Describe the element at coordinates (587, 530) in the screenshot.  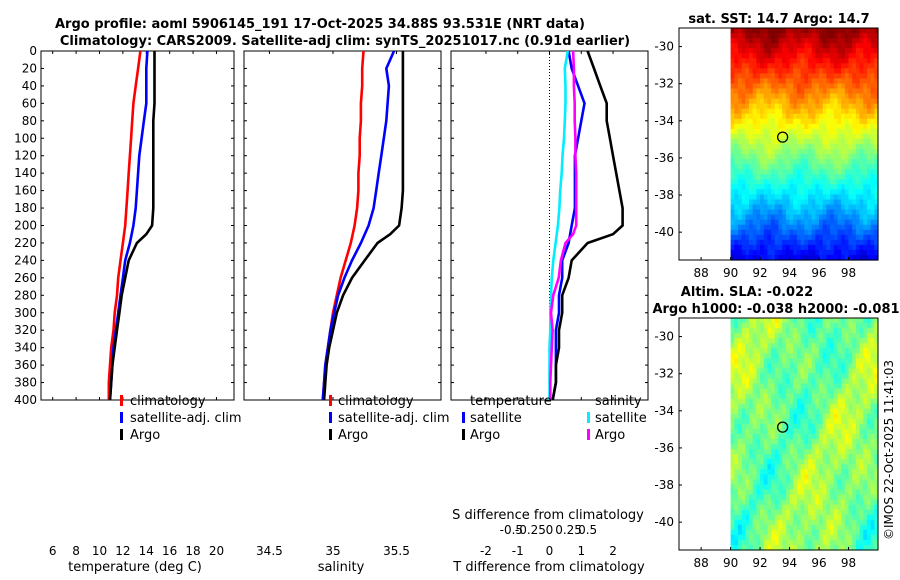
I see `s-diff-tick-label: 0.5` at that location.